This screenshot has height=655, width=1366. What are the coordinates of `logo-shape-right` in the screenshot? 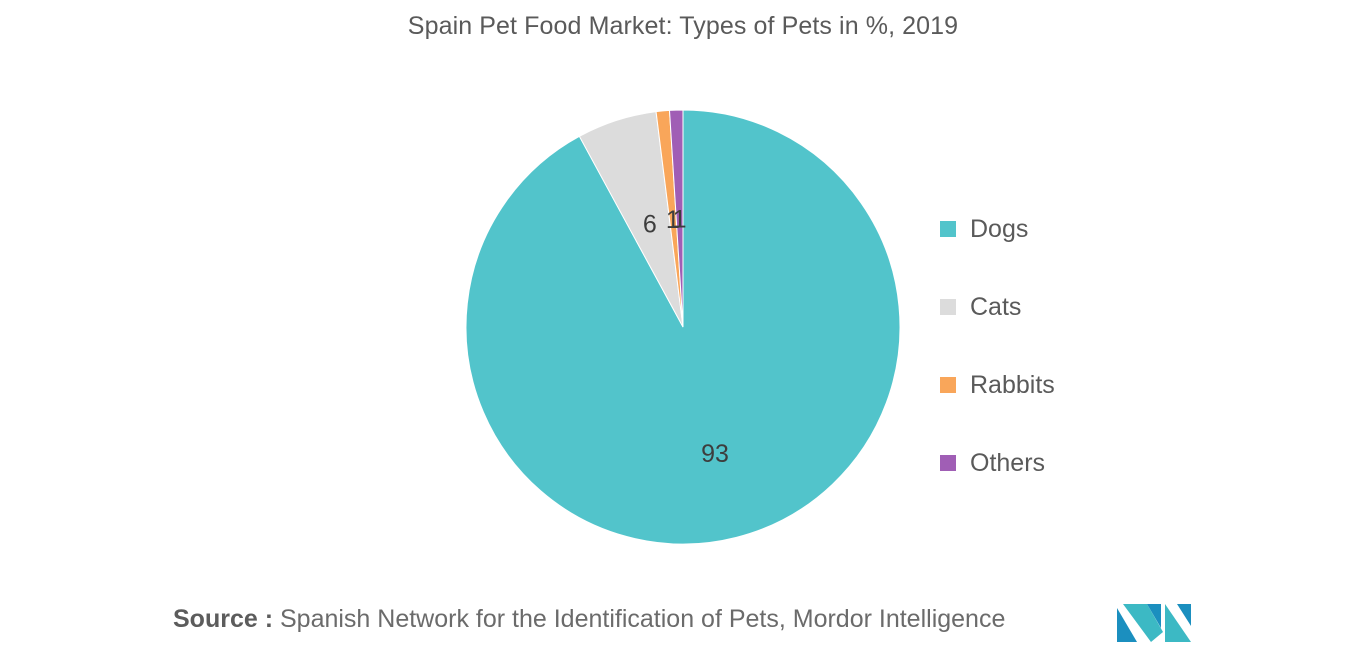 It's located at (1178, 623).